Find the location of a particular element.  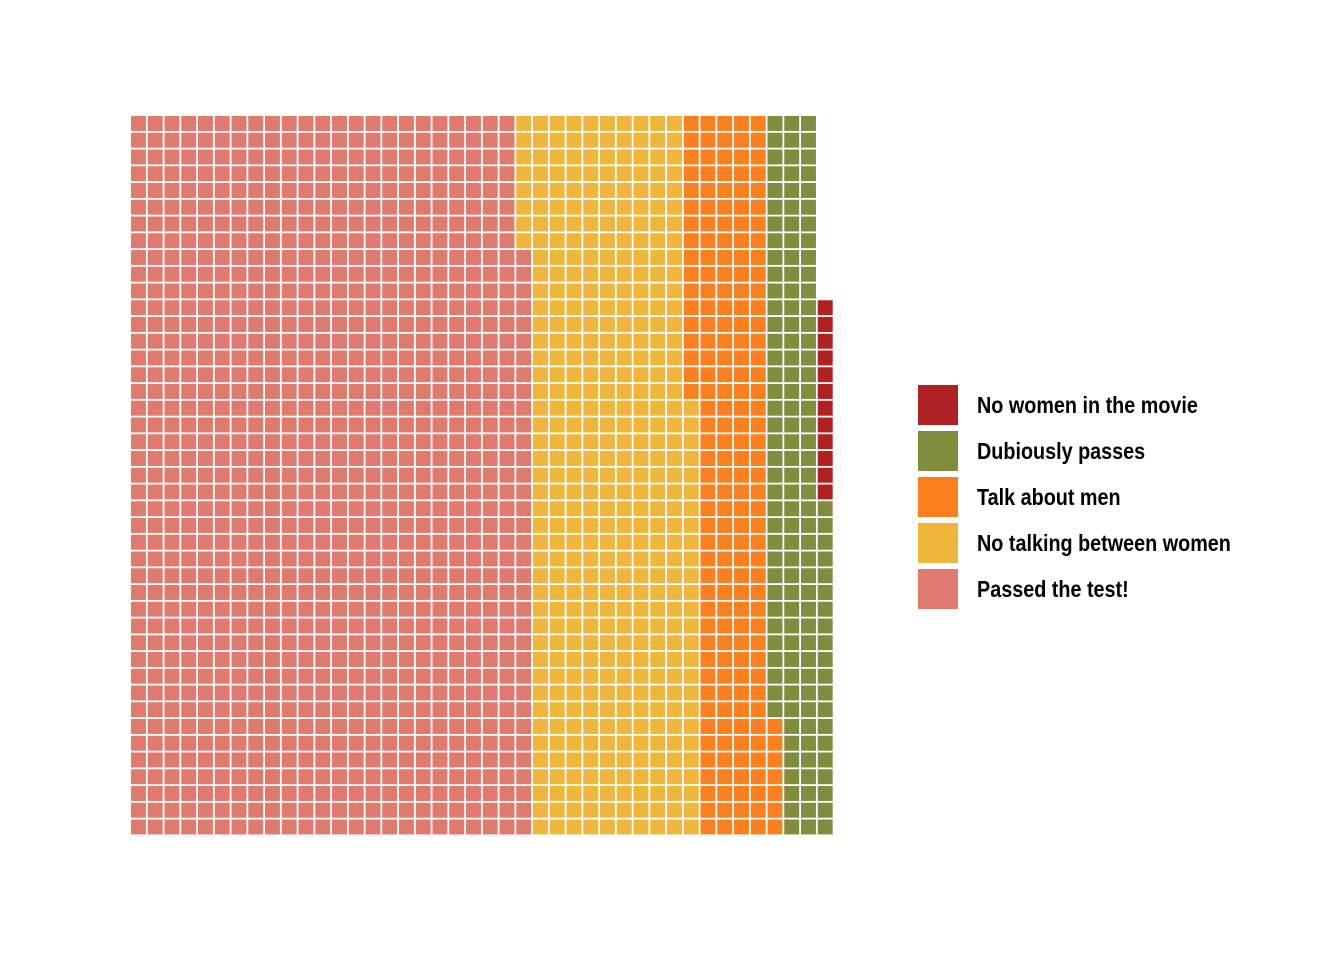

waffle-cell-no-women-in-the-movie is located at coordinates (825, 475).